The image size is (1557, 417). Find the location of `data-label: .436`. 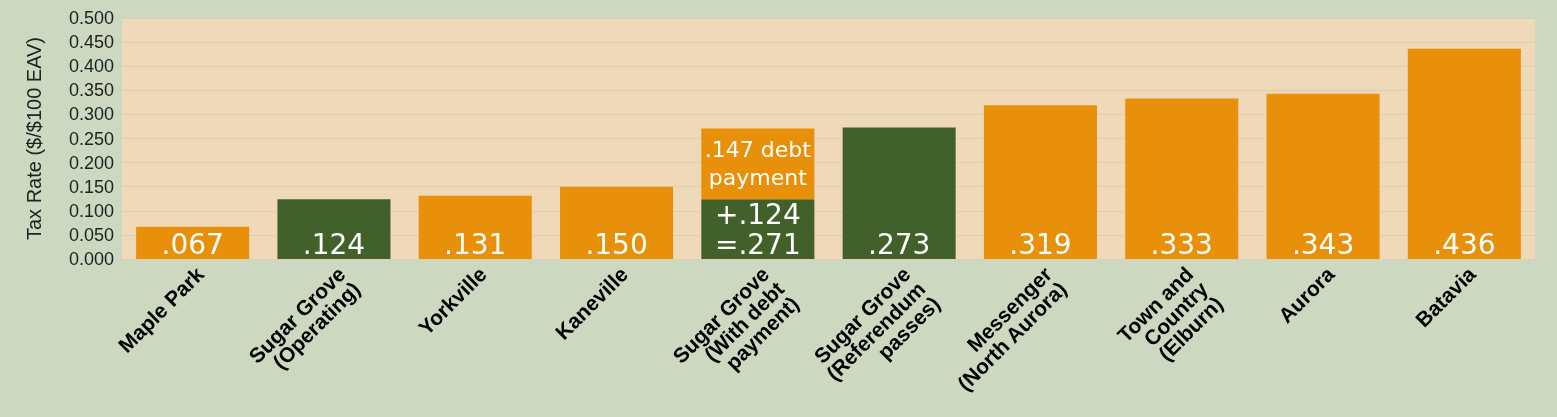

data-label: .436 is located at coordinates (1464, 244).